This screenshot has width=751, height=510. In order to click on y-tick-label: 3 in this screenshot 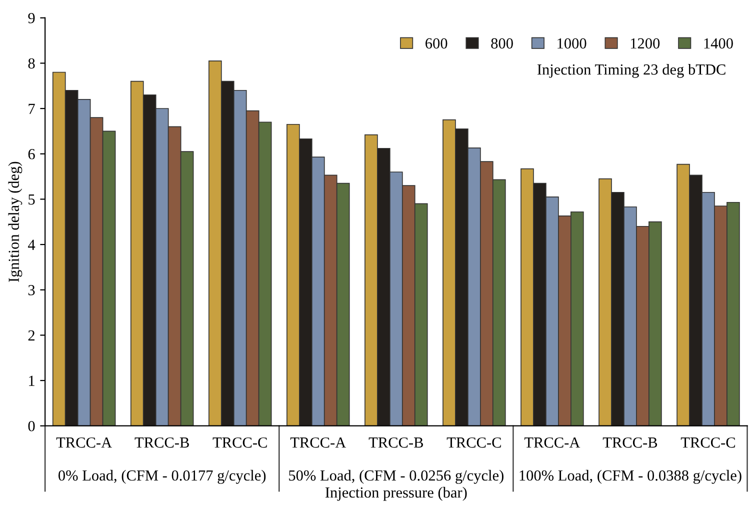, I will do `click(31, 290)`.